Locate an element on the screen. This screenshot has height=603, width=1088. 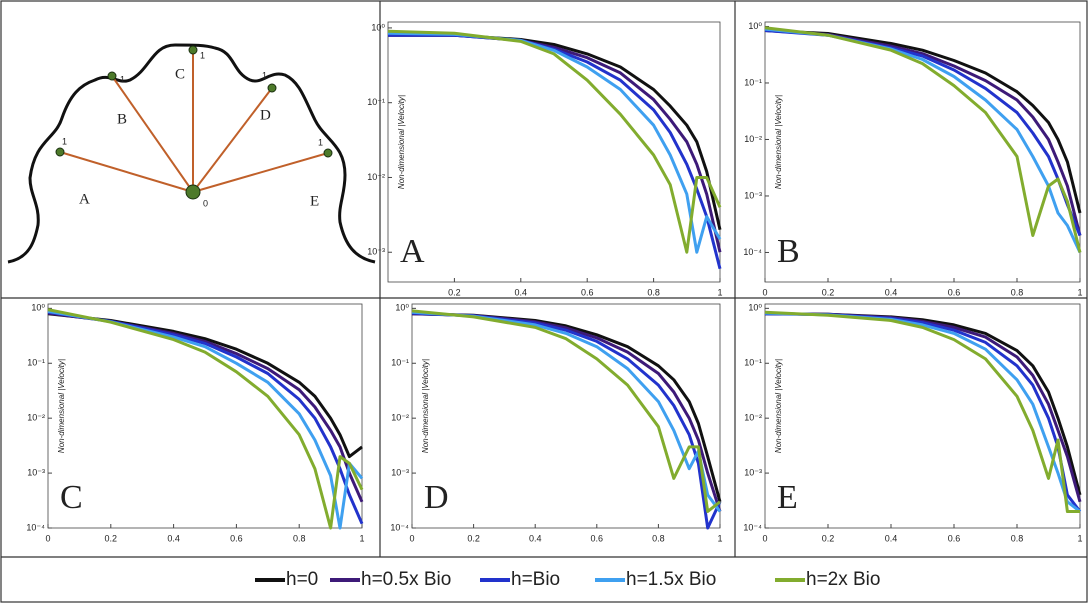
panel-label: E is located at coordinates (787, 497).